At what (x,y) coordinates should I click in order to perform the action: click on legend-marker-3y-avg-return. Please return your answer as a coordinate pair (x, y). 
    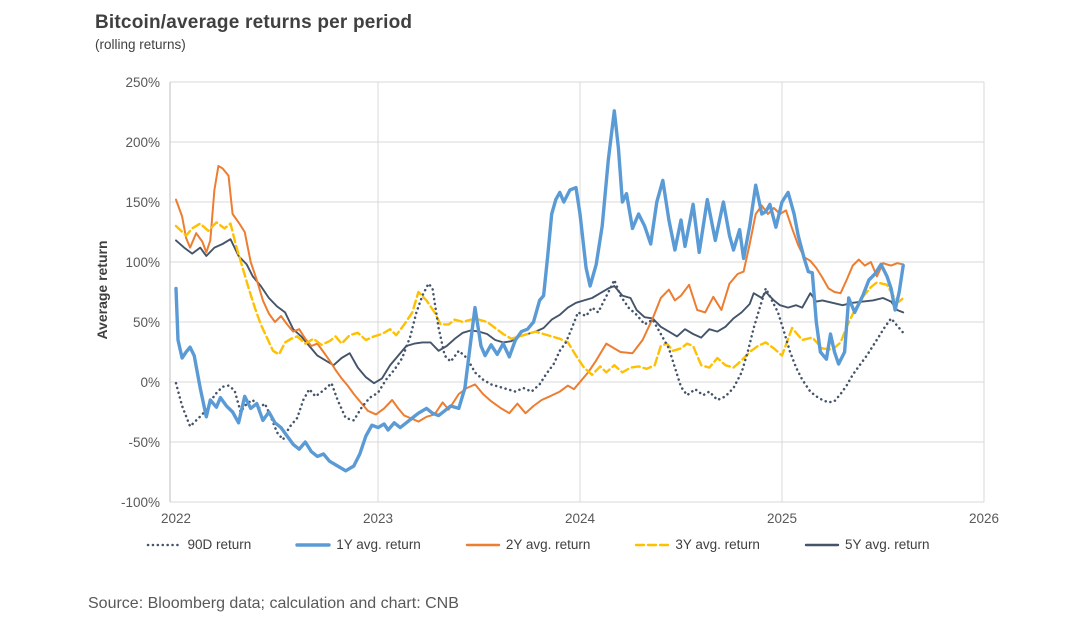
    Looking at the image, I should click on (652, 544).